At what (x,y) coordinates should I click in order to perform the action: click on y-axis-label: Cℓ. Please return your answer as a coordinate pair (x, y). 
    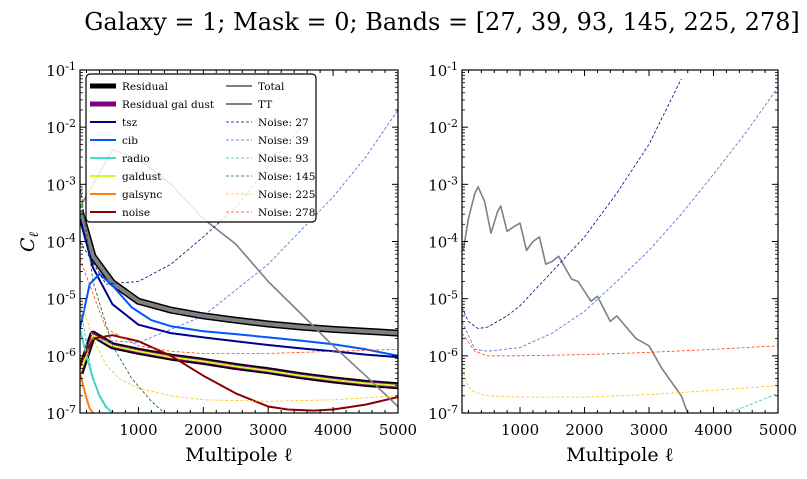
    Looking at the image, I should click on (29, 241).